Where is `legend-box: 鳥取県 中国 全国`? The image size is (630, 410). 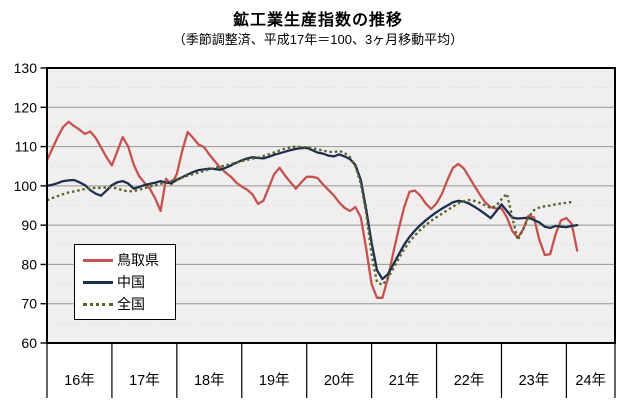
legend-box: 鳥取県 中国 全国 is located at coordinates (125, 282).